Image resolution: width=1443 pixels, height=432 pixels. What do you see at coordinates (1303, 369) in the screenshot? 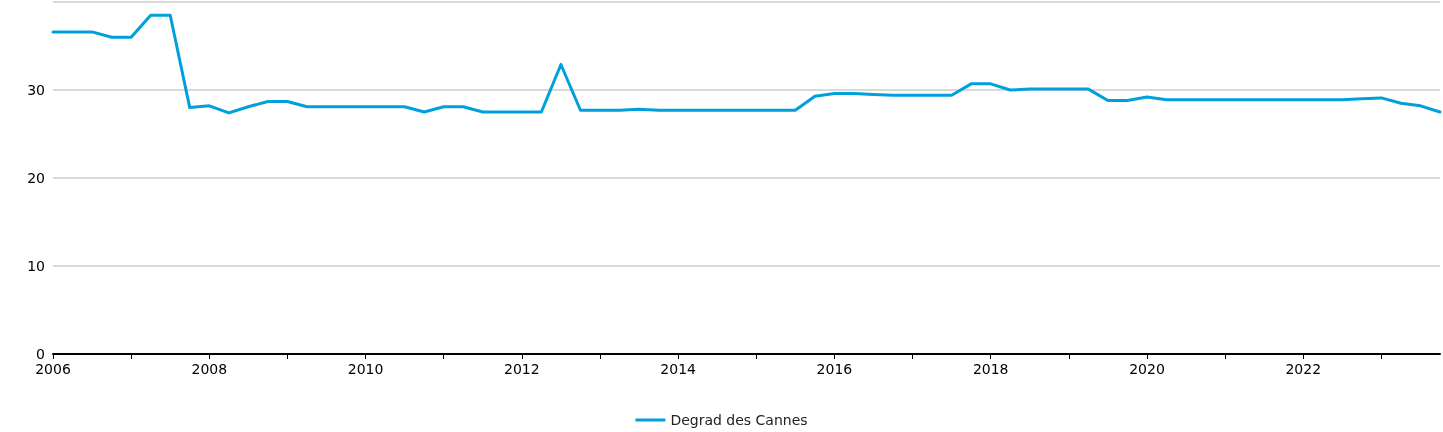
I see `x-tick-label: 2022` at bounding box center [1303, 369].